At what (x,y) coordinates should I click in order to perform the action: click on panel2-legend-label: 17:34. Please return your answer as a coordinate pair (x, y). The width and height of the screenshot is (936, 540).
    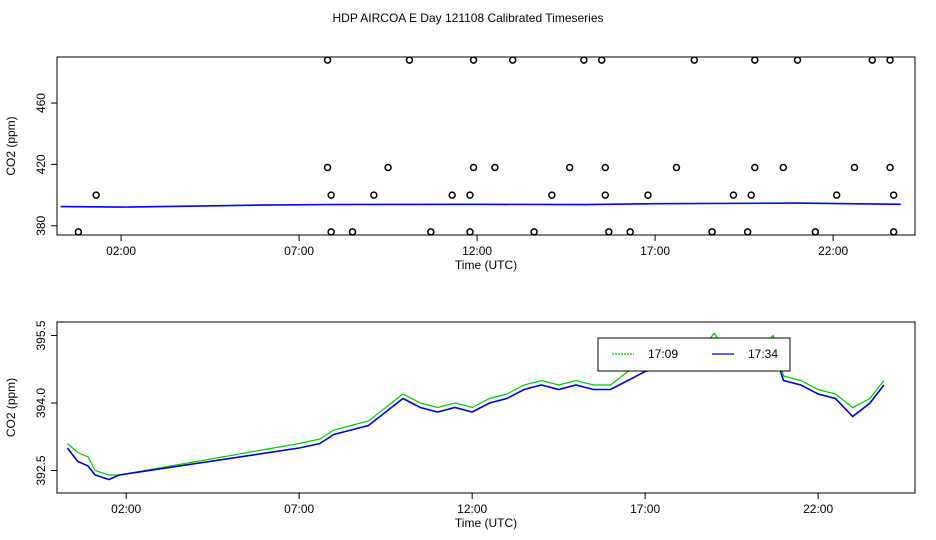
    Looking at the image, I should click on (763, 354).